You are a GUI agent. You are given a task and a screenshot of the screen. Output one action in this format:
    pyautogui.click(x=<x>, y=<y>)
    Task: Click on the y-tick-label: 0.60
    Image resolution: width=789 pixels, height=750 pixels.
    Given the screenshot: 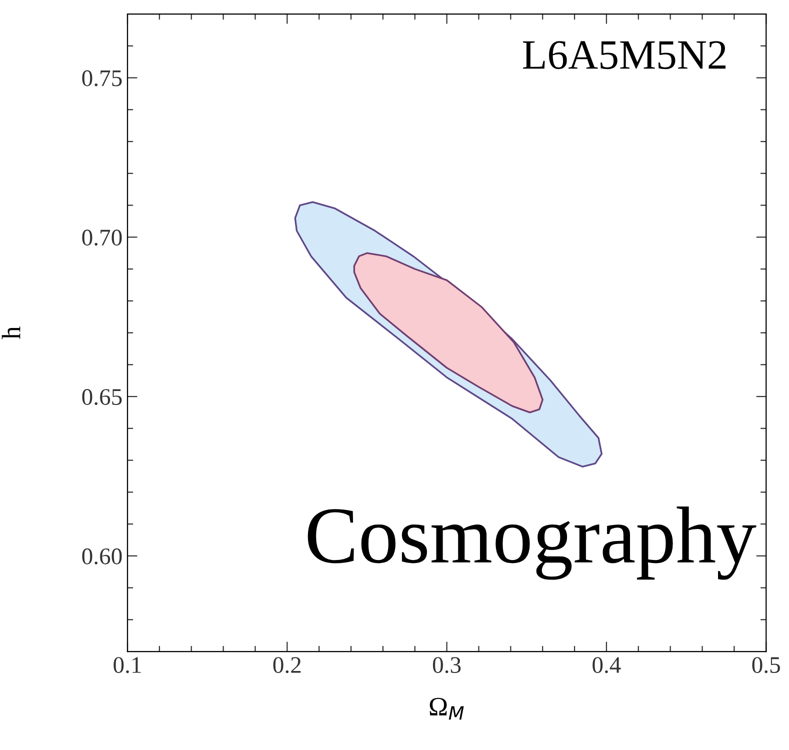 What is the action you would take?
    pyautogui.click(x=102, y=556)
    